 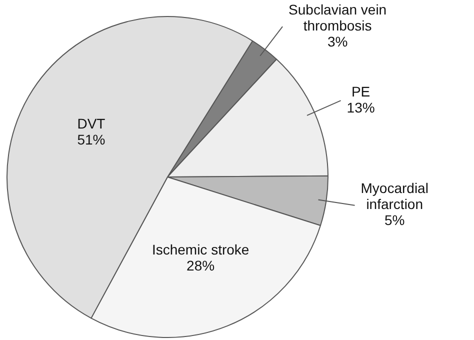 What do you see at coordinates (337, 41) in the screenshot?
I see `data-label: 3%` at bounding box center [337, 41].